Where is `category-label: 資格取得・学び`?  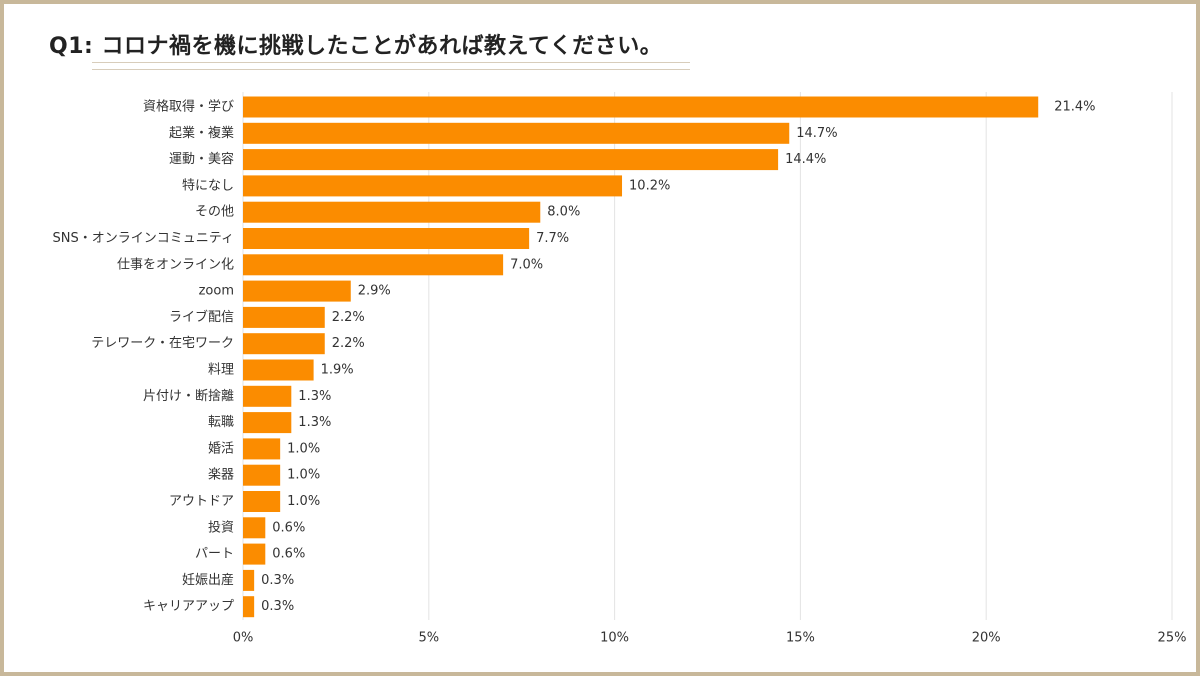
category-label: 資格取得・学び is located at coordinates (188, 107).